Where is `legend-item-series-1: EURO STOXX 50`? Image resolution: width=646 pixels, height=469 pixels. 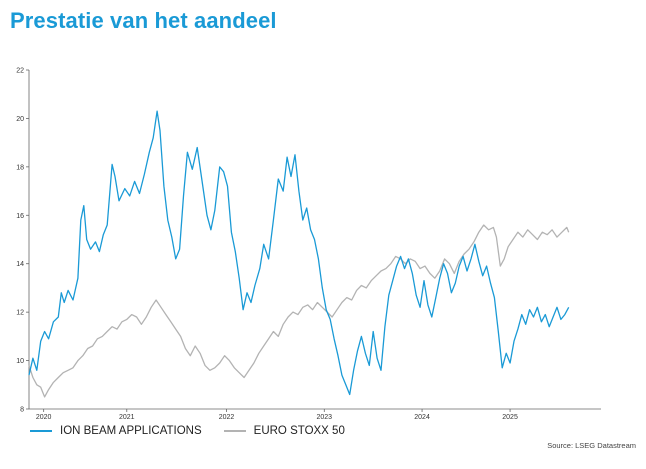 legend-item-series-1: EURO STOXX 50 is located at coordinates (284, 431).